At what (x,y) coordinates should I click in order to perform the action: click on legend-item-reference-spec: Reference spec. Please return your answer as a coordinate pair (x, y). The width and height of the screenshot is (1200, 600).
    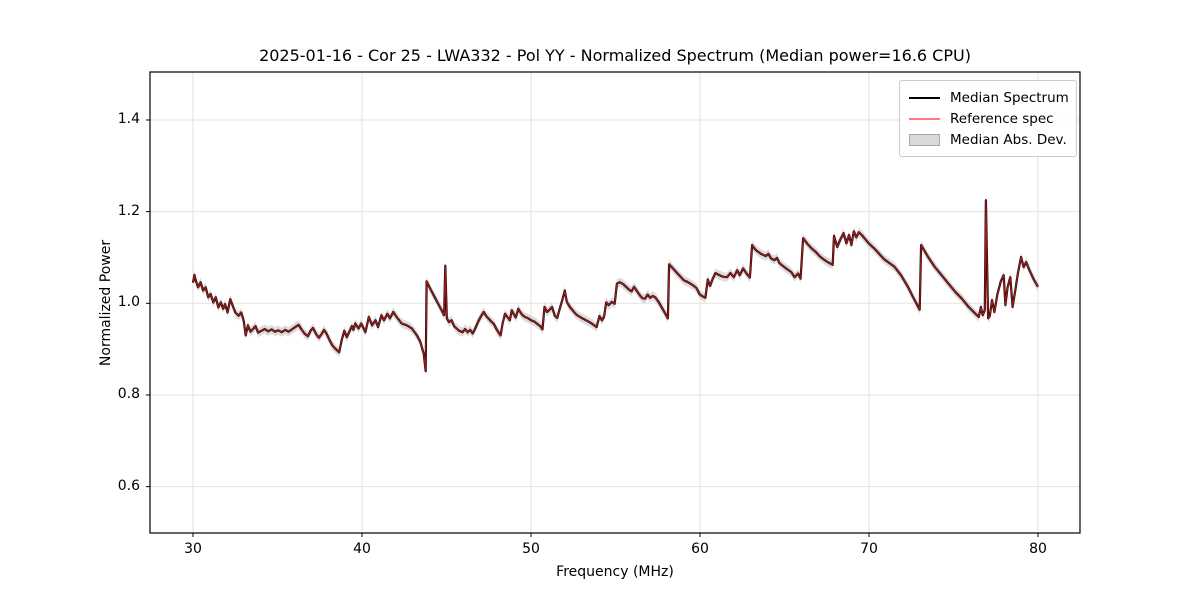
    Looking at the image, I should click on (988, 118).